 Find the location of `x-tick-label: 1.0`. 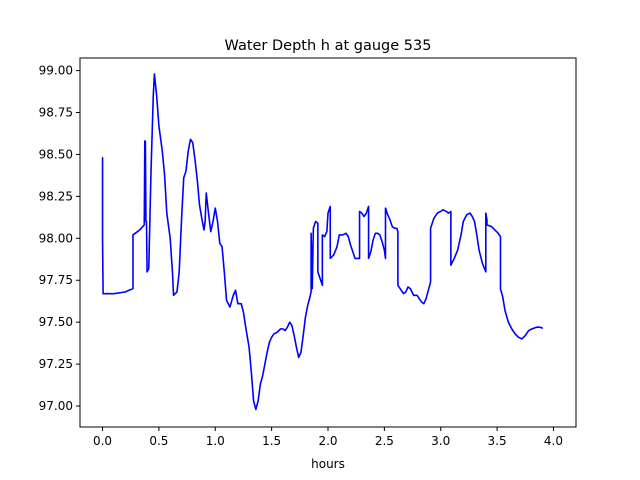

x-tick-label: 1.0 is located at coordinates (215, 441).